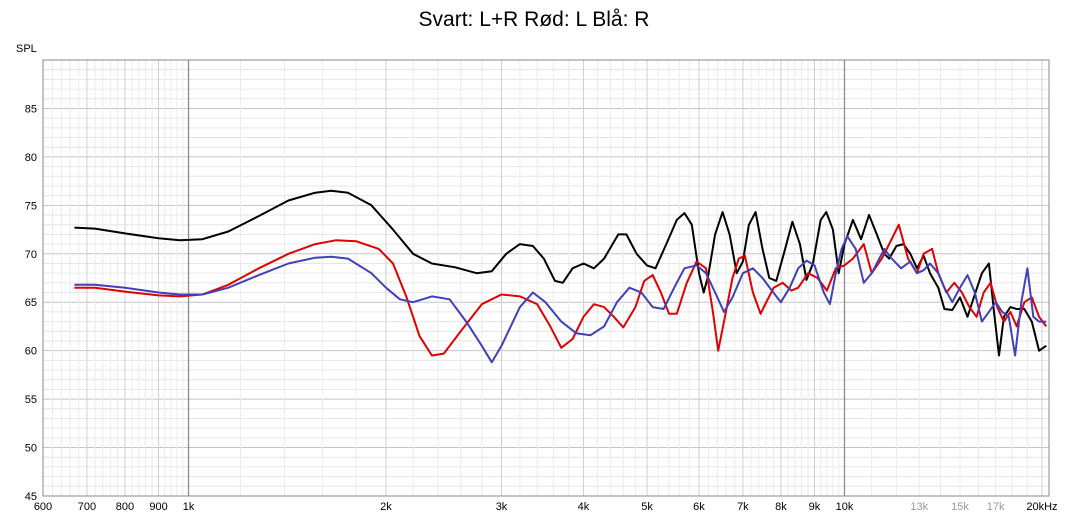 The image size is (1068, 518). What do you see at coordinates (31, 255) in the screenshot?
I see `y-tick-label: 70` at bounding box center [31, 255].